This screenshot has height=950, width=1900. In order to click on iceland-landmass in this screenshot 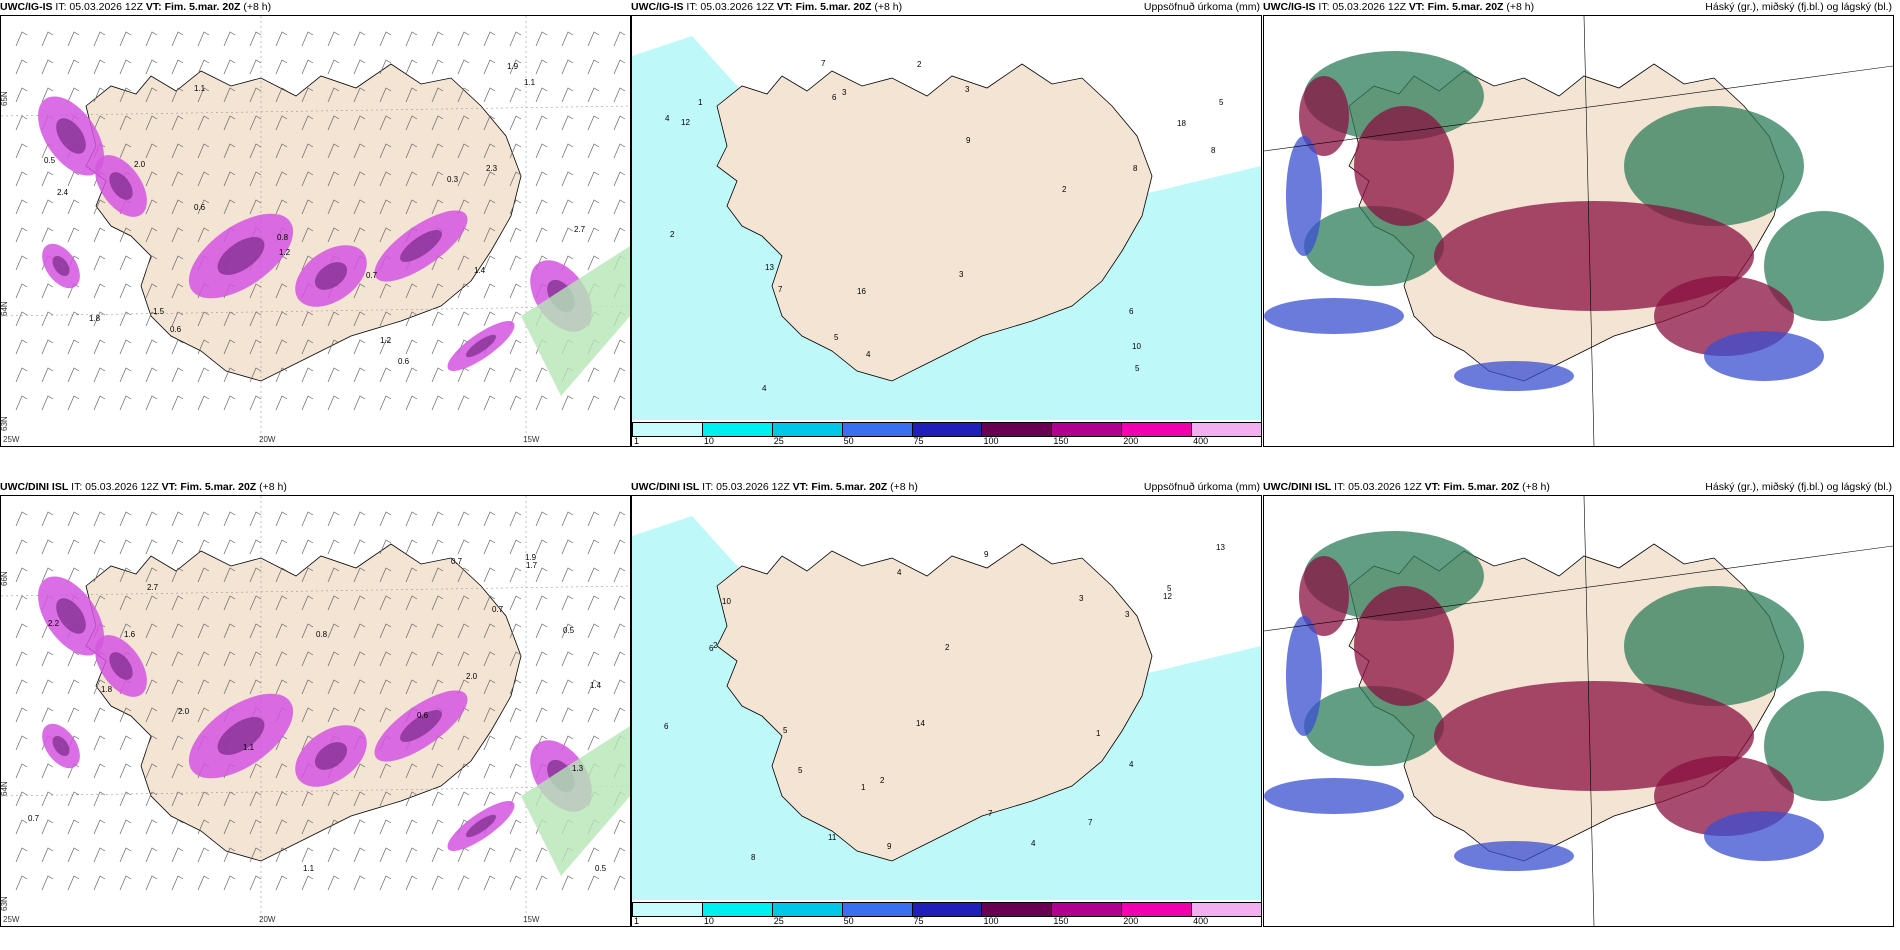, I will do `click(303, 702)`.